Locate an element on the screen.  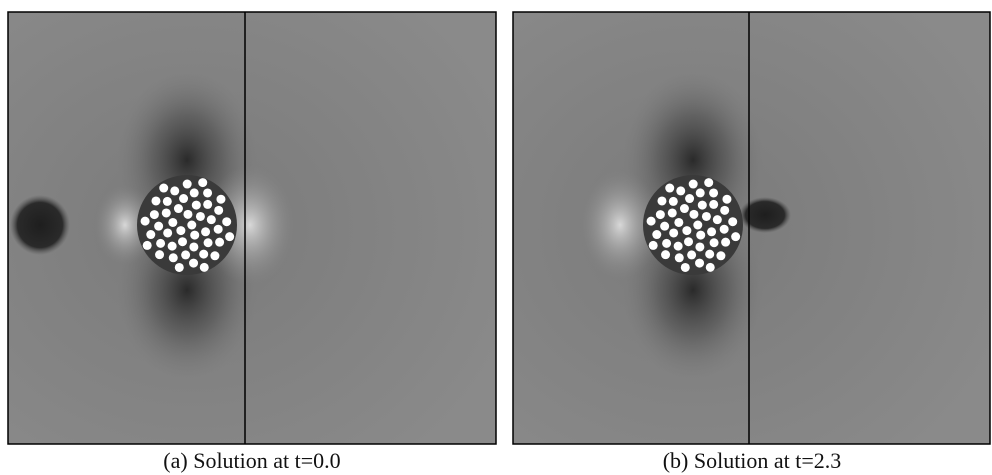
panel-caption: (b) Solution at t=2.3 is located at coordinates (752, 460).